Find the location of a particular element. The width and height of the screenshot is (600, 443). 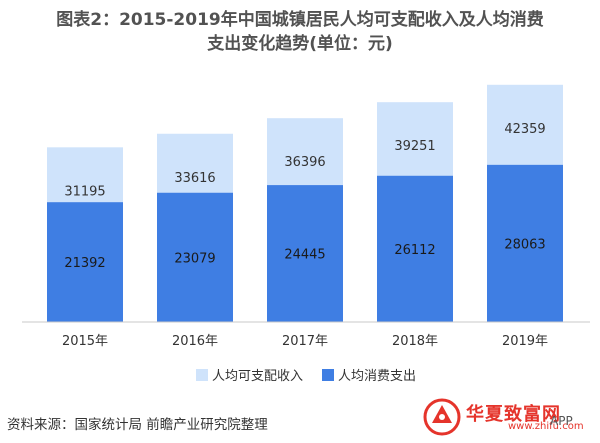

expense-value-label: 23079 is located at coordinates (194, 258).